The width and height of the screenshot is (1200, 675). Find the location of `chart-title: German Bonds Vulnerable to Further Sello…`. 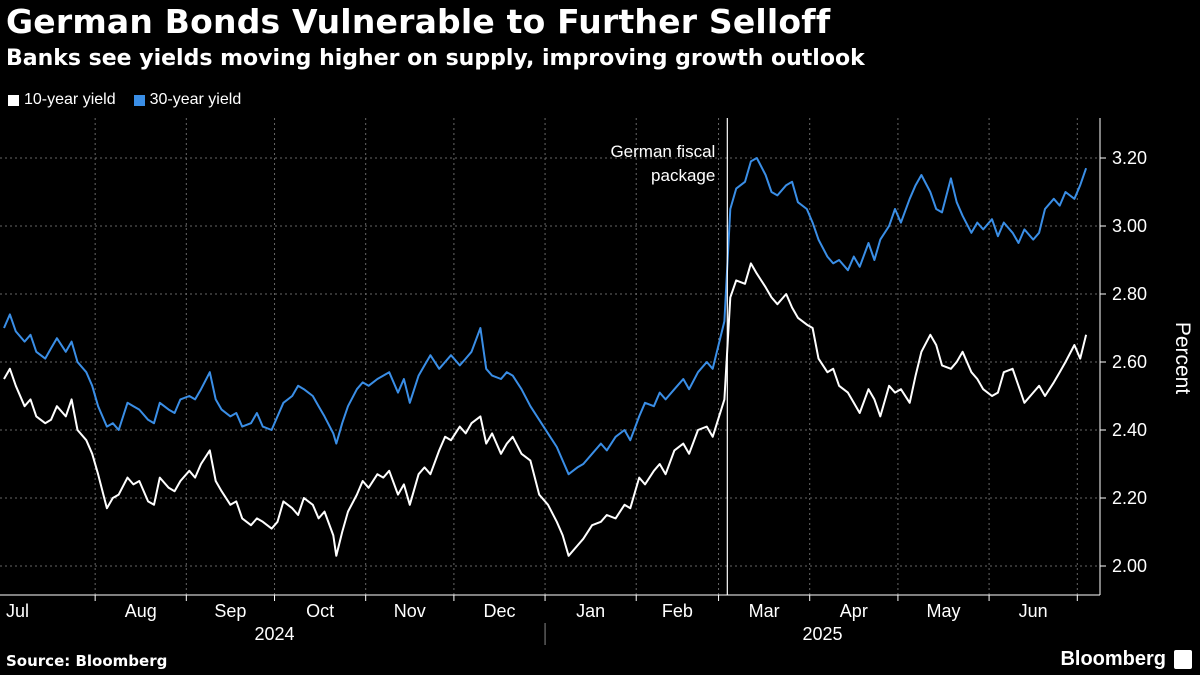

chart-title: German Bonds Vulnerable to Further Sello… is located at coordinates (418, 21).